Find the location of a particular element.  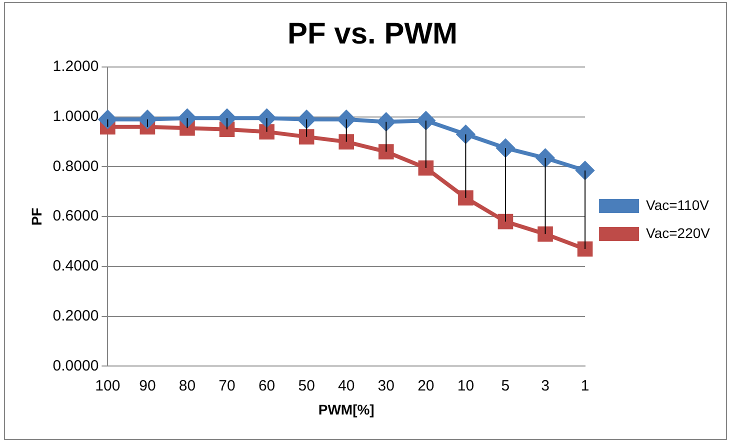

x-tick-label: 20 is located at coordinates (426, 385).